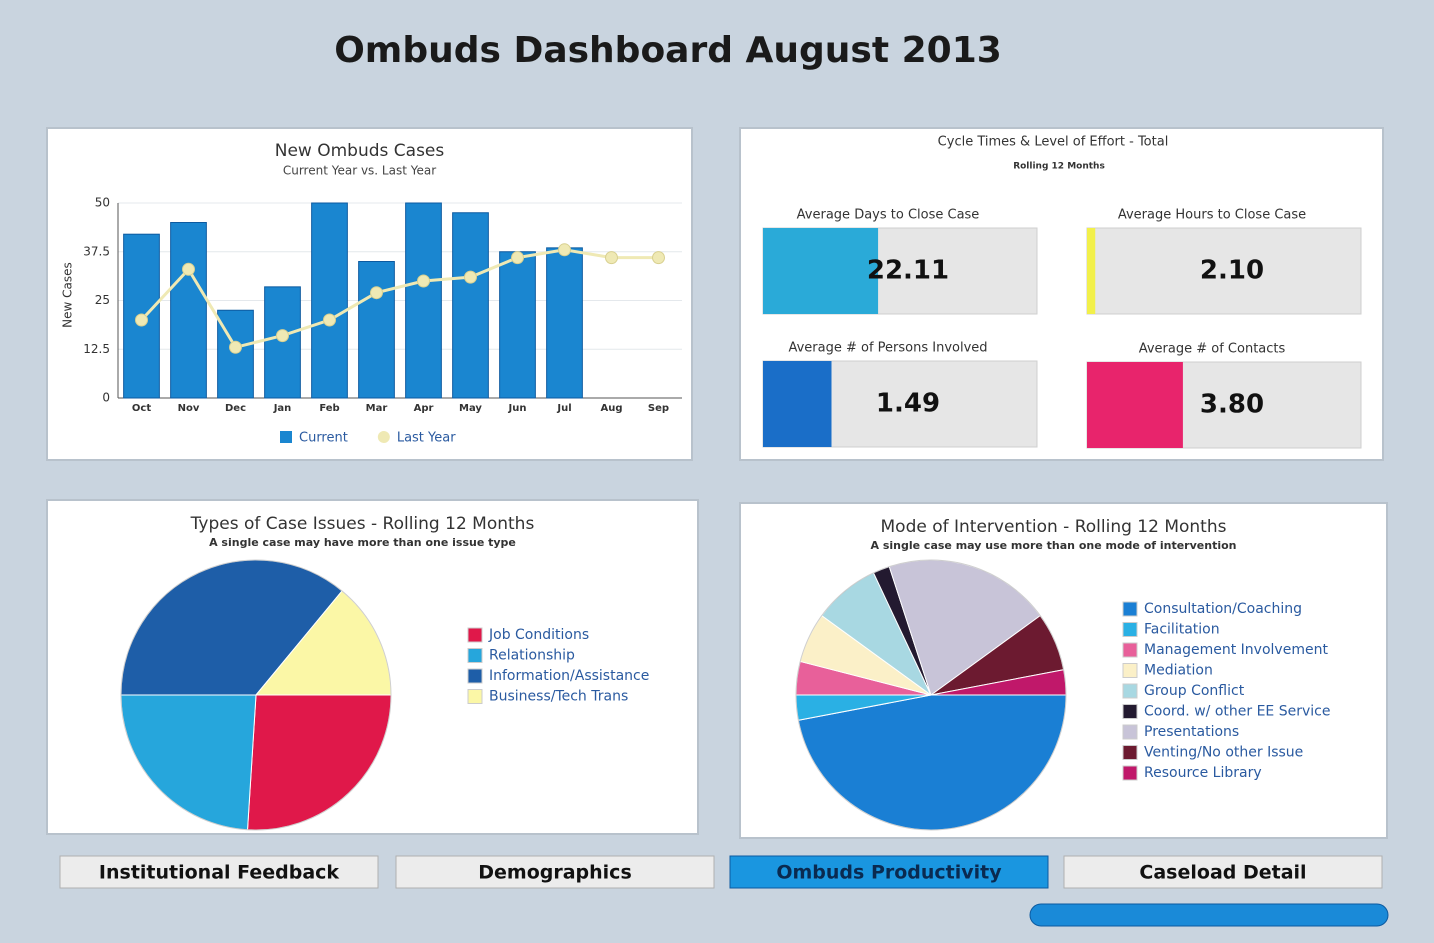 The width and height of the screenshot is (1434, 943). I want to click on gauge-value: 2.10, so click(1232, 271).